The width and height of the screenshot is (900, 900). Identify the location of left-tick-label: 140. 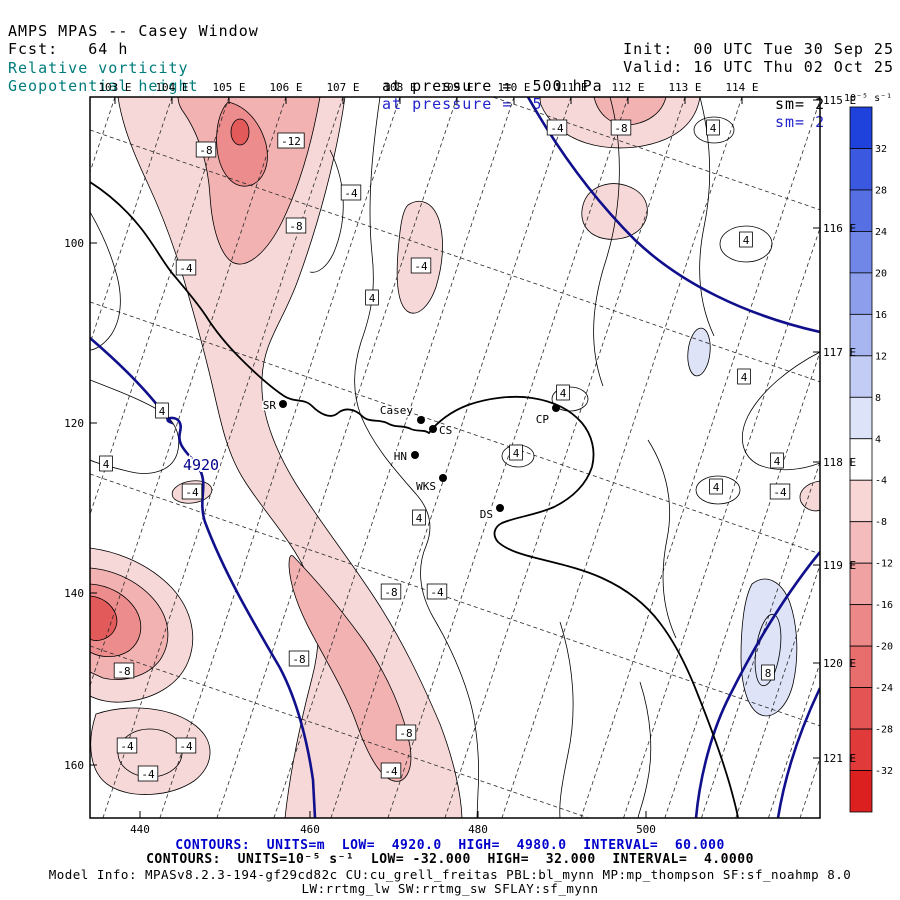
(74, 593).